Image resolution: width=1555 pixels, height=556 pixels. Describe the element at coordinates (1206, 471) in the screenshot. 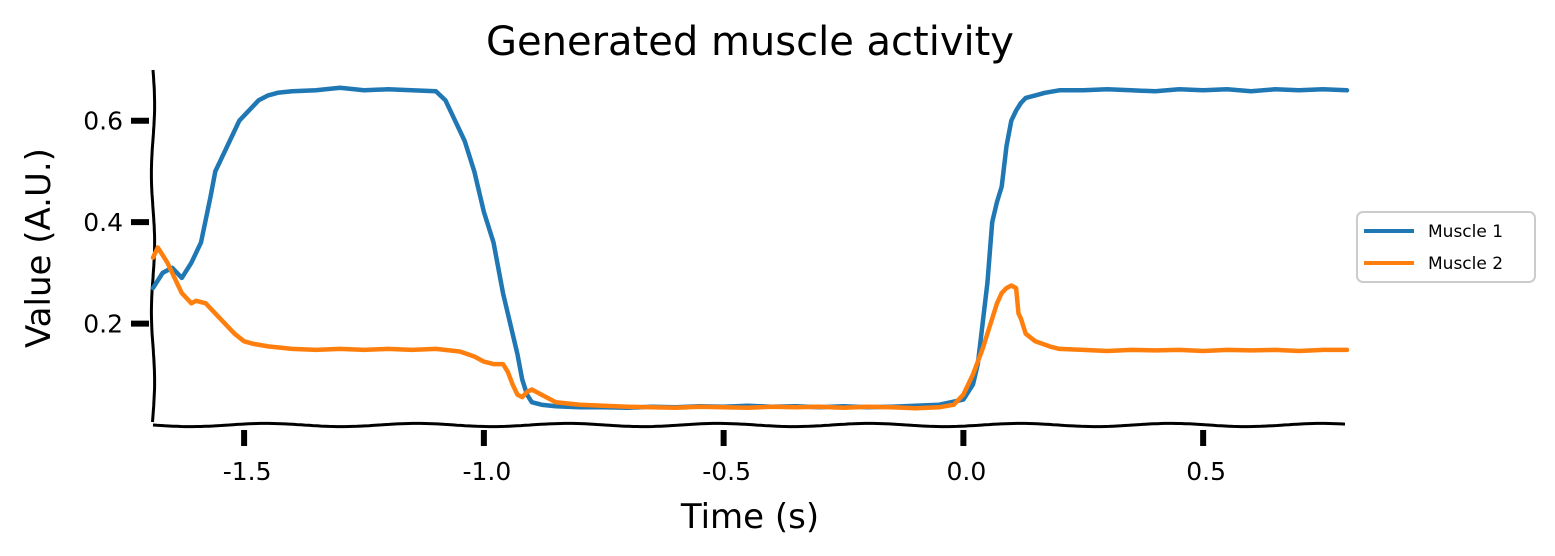

I see `x-tick-label: 0.5` at that location.